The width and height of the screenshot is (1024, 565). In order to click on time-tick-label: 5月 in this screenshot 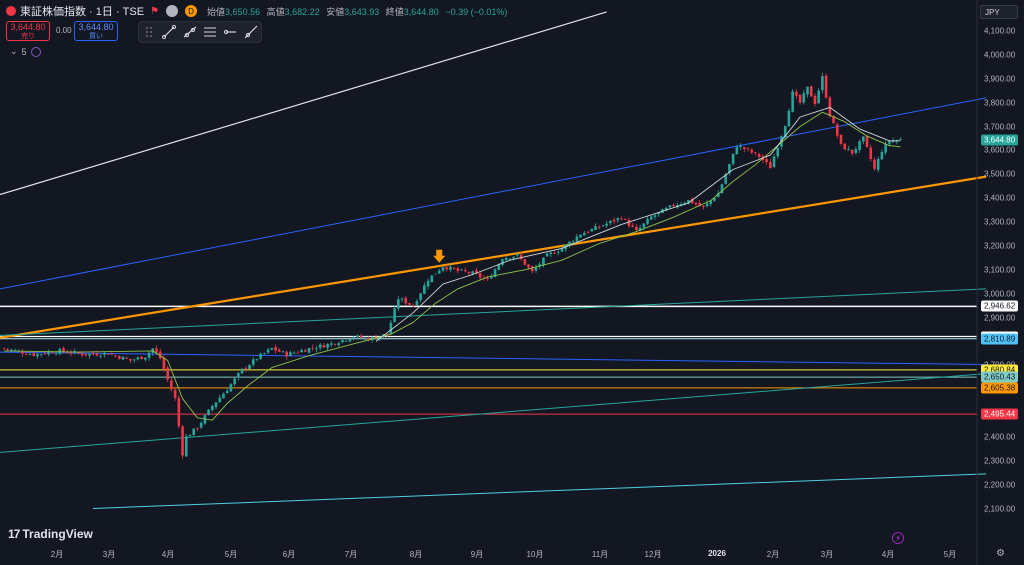, I will do `click(231, 554)`.